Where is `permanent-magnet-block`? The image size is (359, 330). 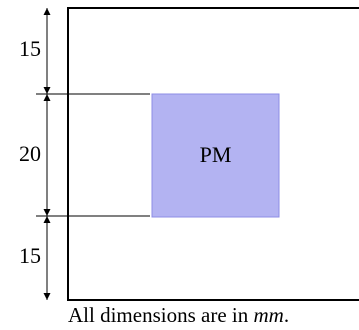
permanent-magnet-block is located at coordinates (215, 155).